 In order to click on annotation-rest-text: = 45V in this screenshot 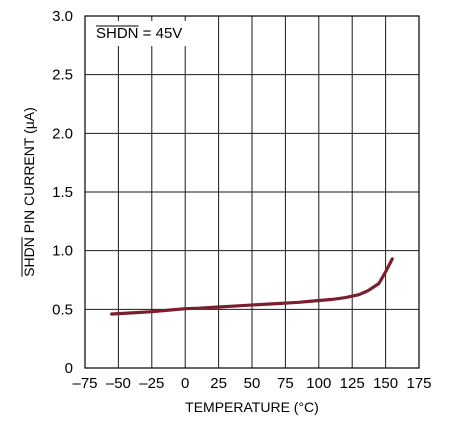, I will do `click(161, 33)`.